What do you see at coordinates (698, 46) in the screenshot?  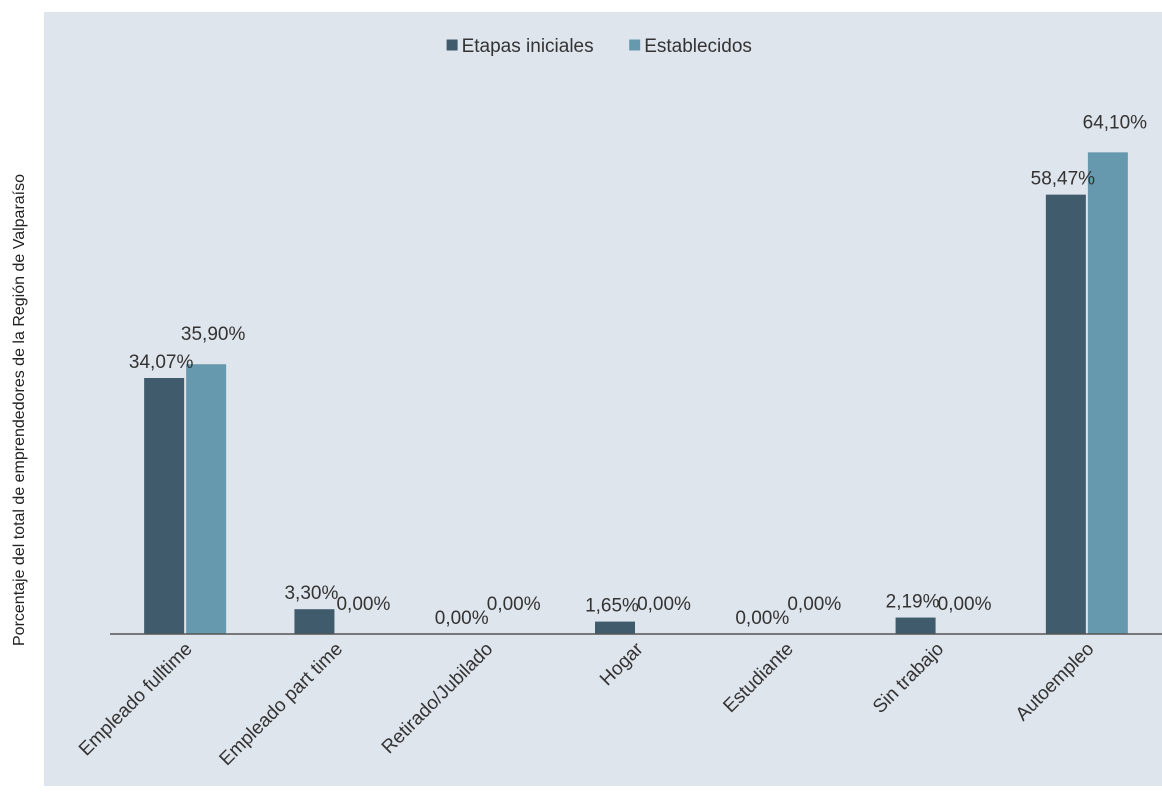 I see `legend-label: Establecidos` at bounding box center [698, 46].